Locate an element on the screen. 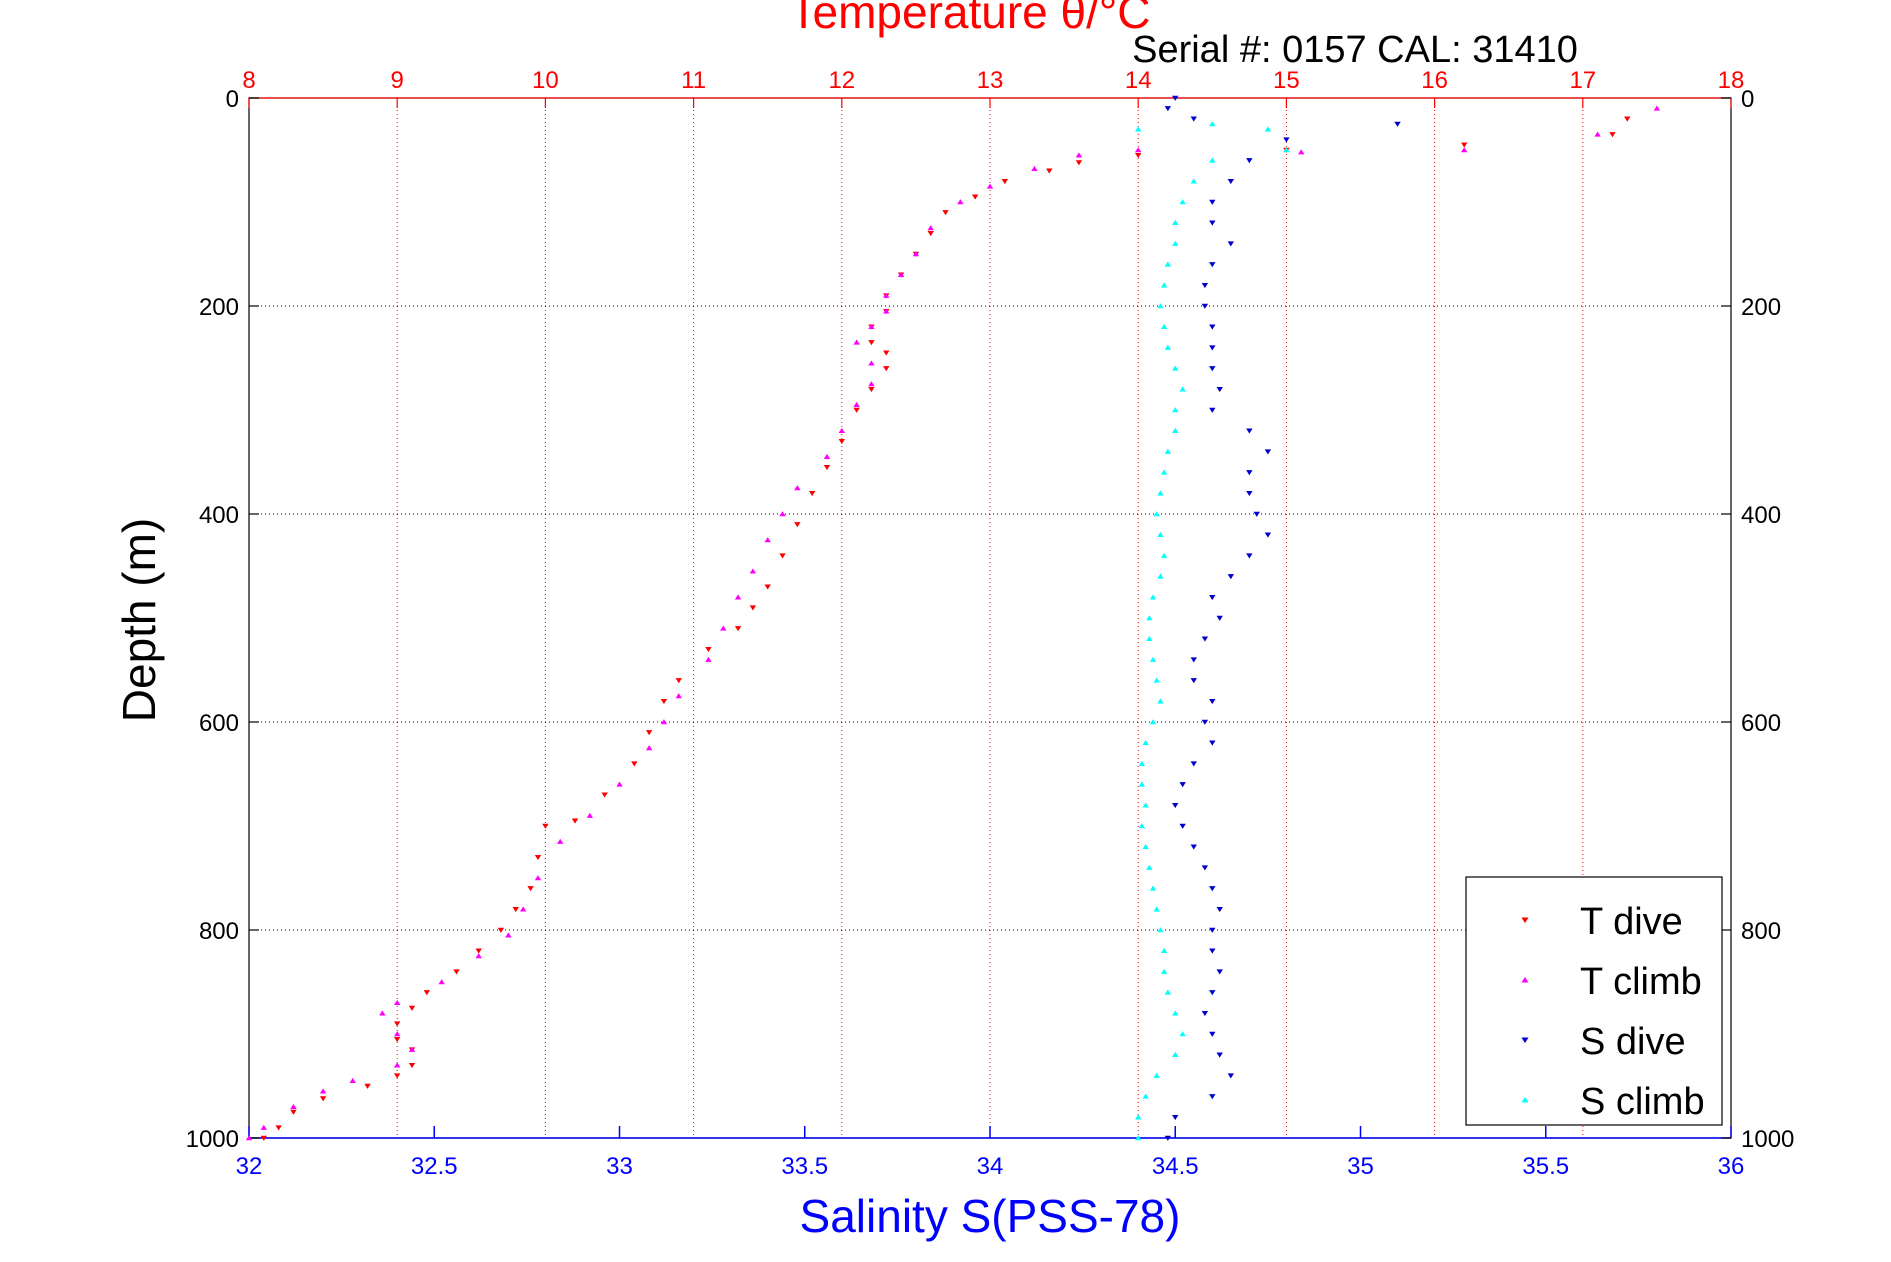 This screenshot has height=1262, width=1891. x-axis-label: Salinity S(PSS-78) is located at coordinates (990, 1216).